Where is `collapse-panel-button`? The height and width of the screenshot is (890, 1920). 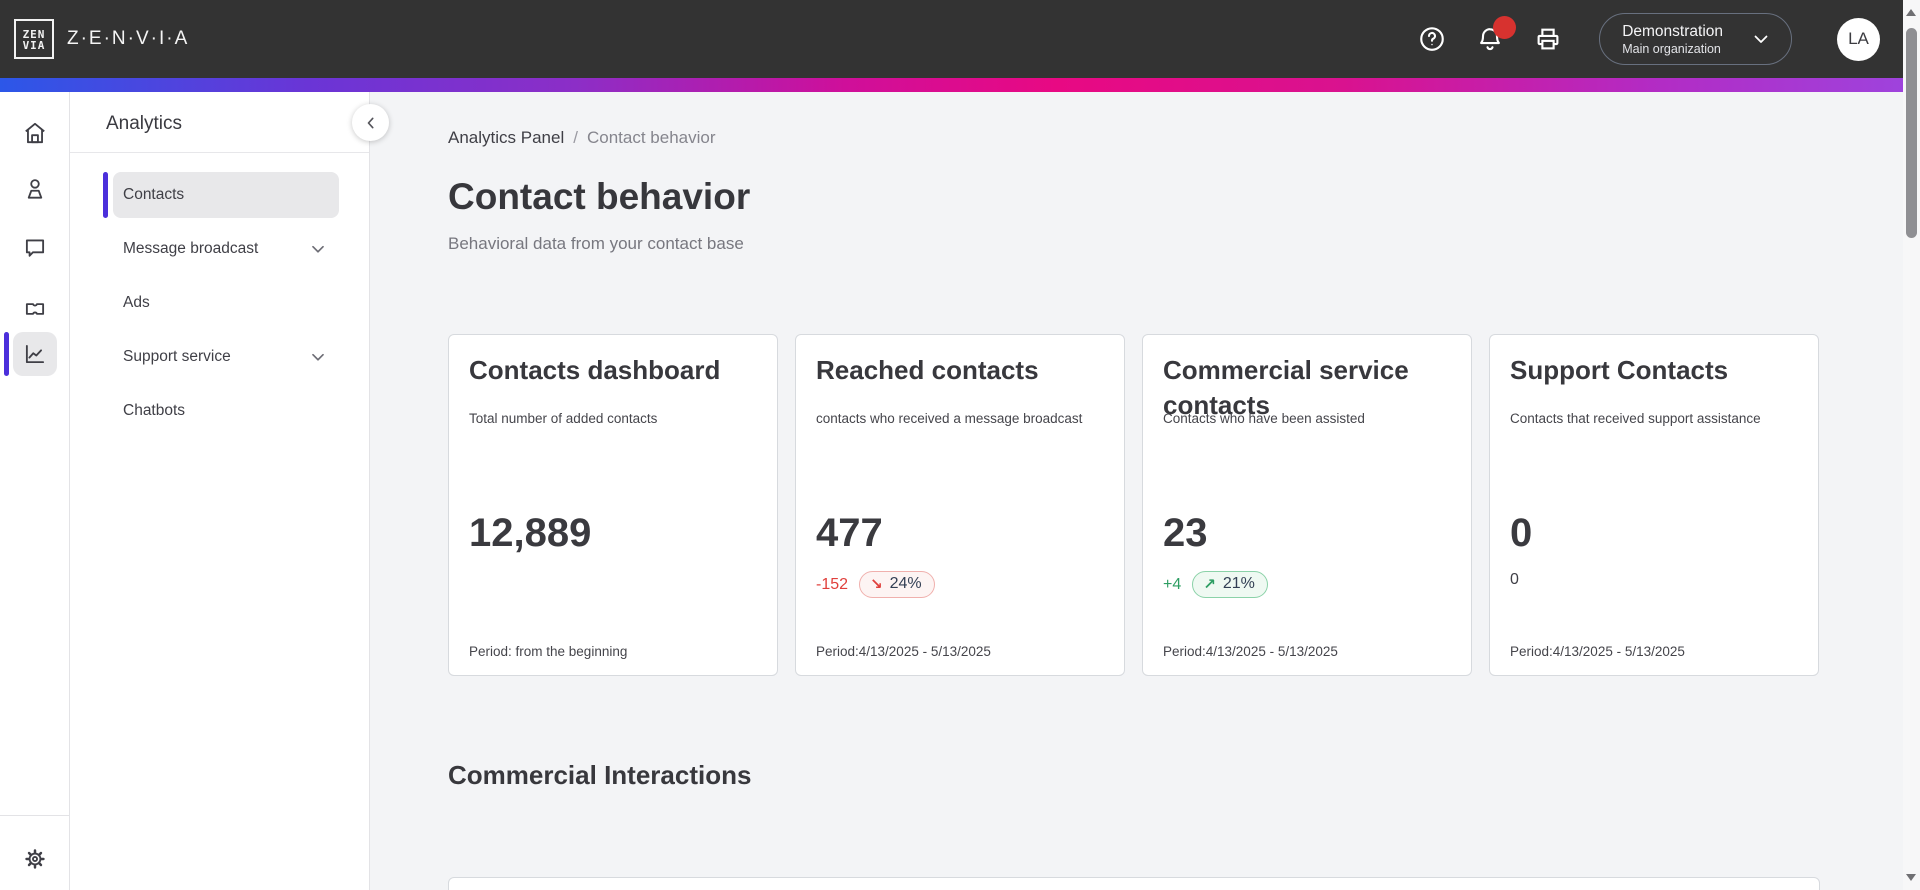
collapse-panel-button is located at coordinates (370, 122).